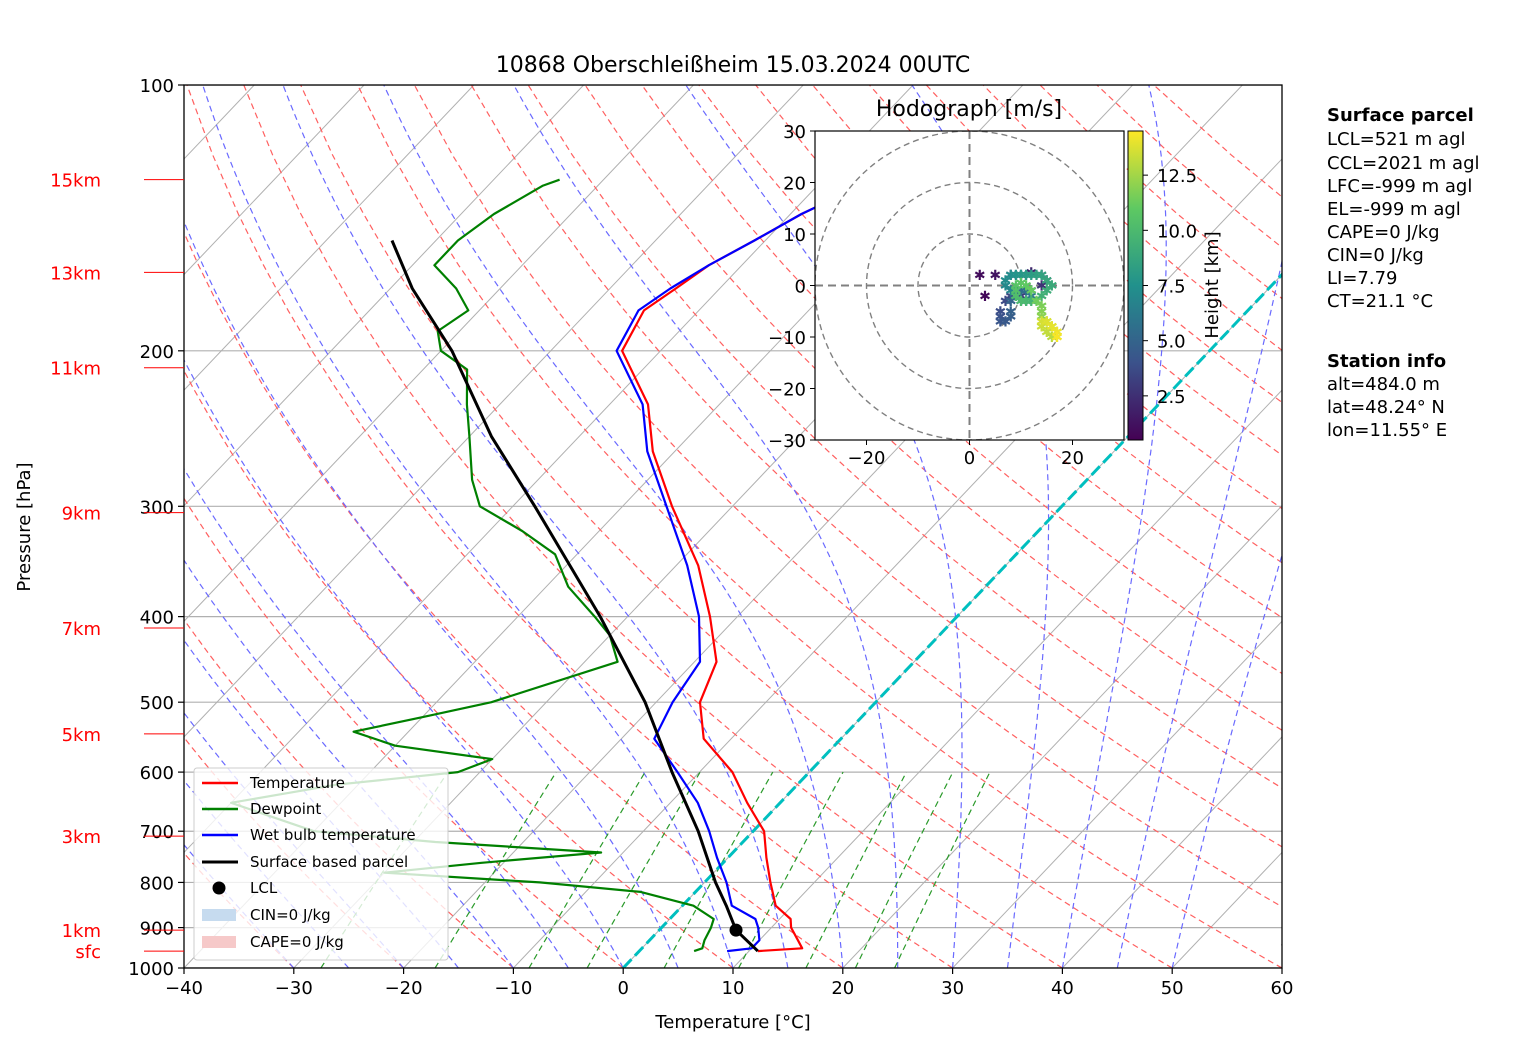 Image resolution: width=1517 pixels, height=1054 pixels. Describe the element at coordinates (294, 988) in the screenshot. I see `x-tick-label: −30` at that location.